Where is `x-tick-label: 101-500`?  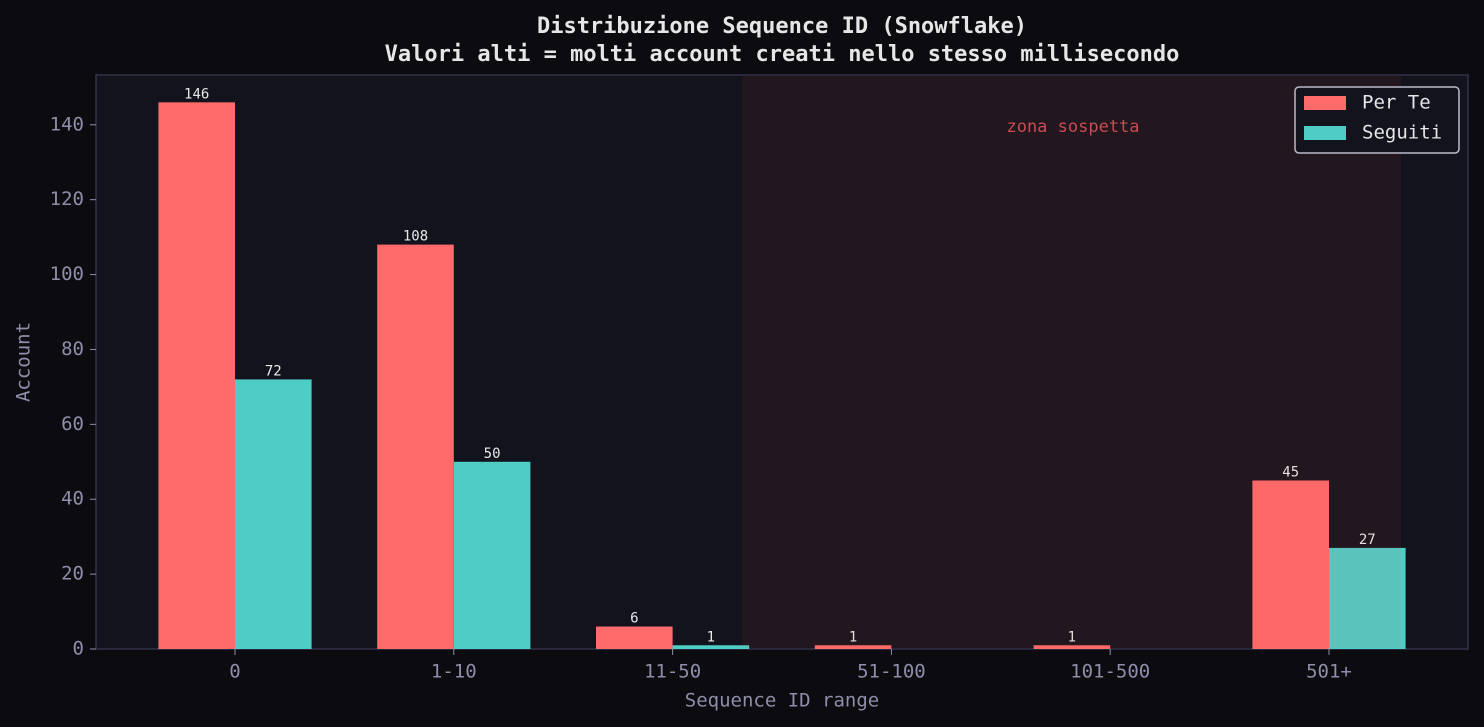 x-tick-label: 101-500 is located at coordinates (1110, 672).